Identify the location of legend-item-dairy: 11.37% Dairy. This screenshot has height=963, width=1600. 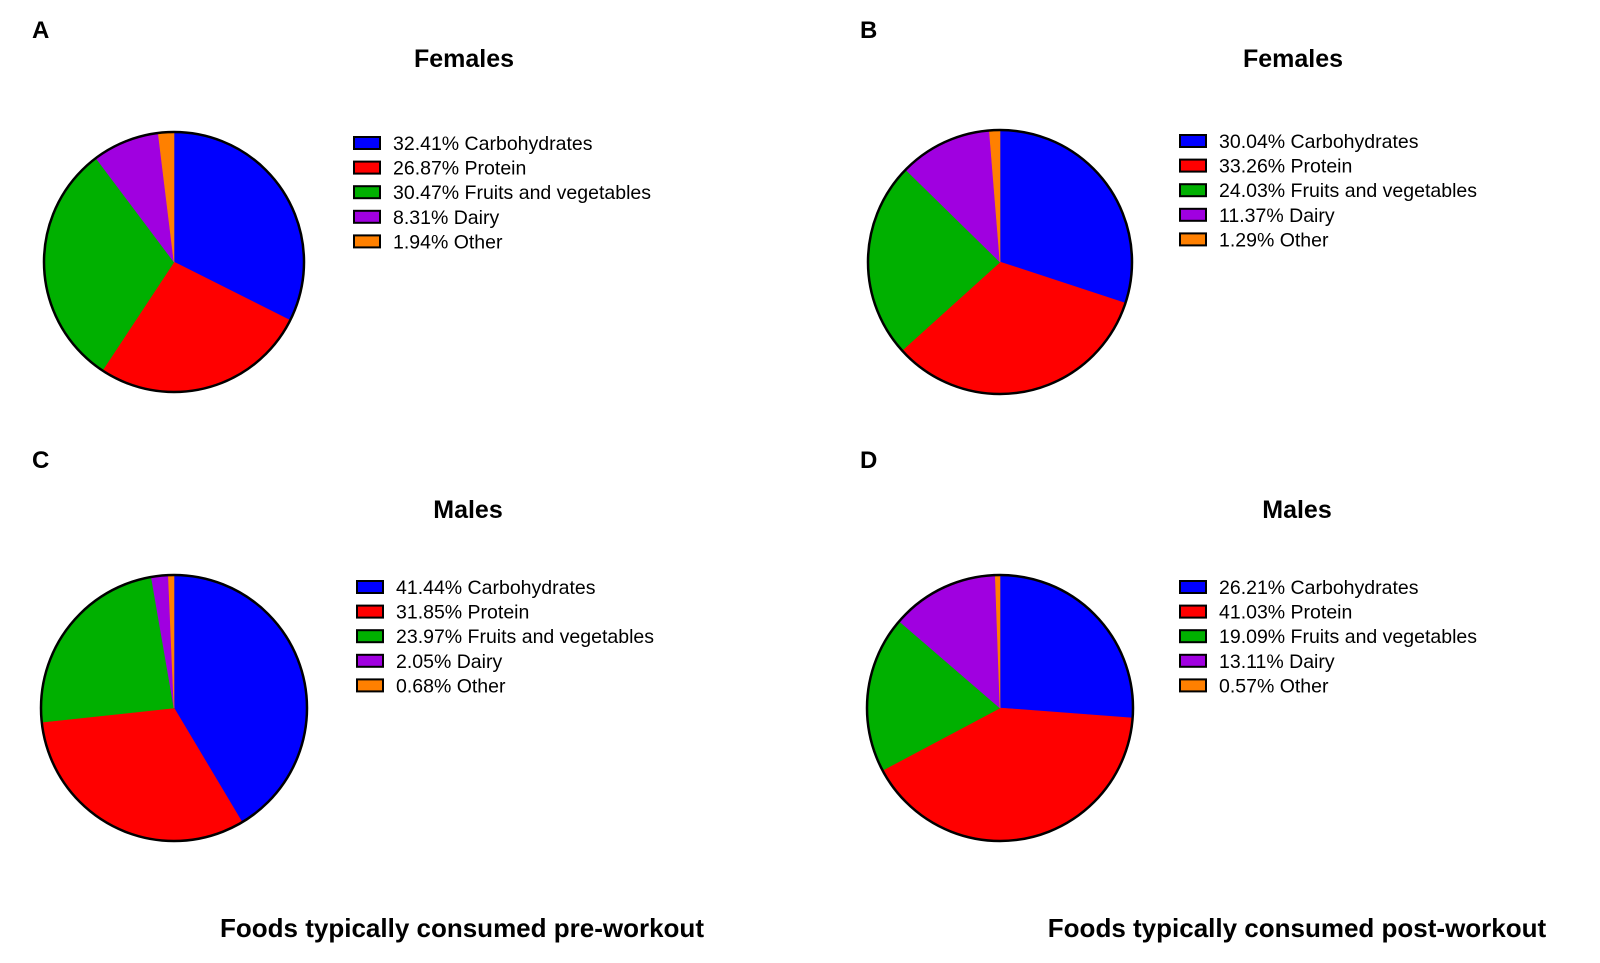
(1257, 216).